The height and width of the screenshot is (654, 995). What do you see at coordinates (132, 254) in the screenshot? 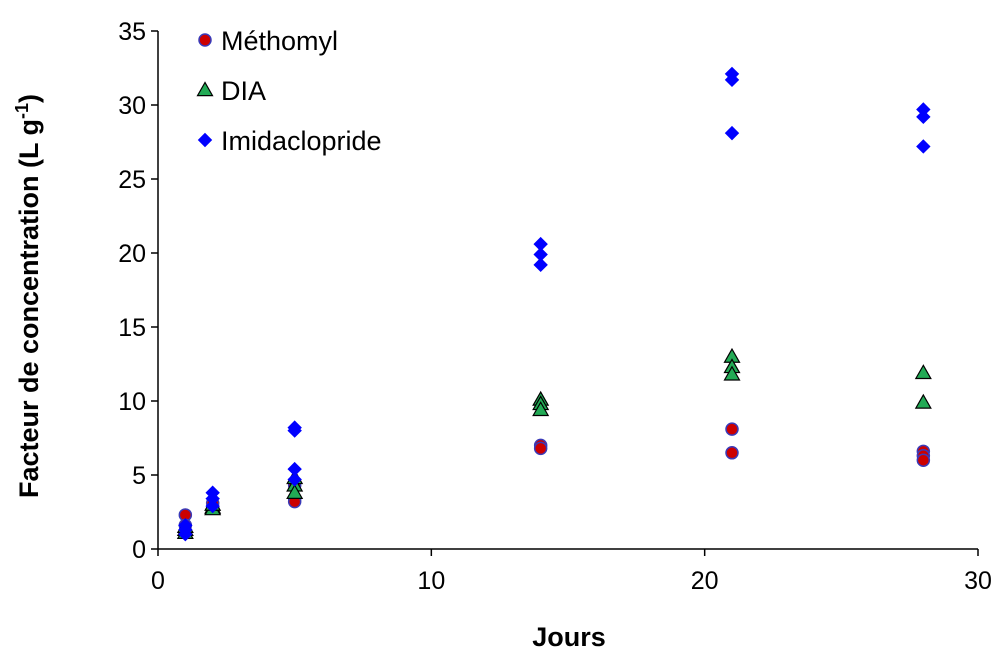
I see `y-tick-label: 20` at bounding box center [132, 254].